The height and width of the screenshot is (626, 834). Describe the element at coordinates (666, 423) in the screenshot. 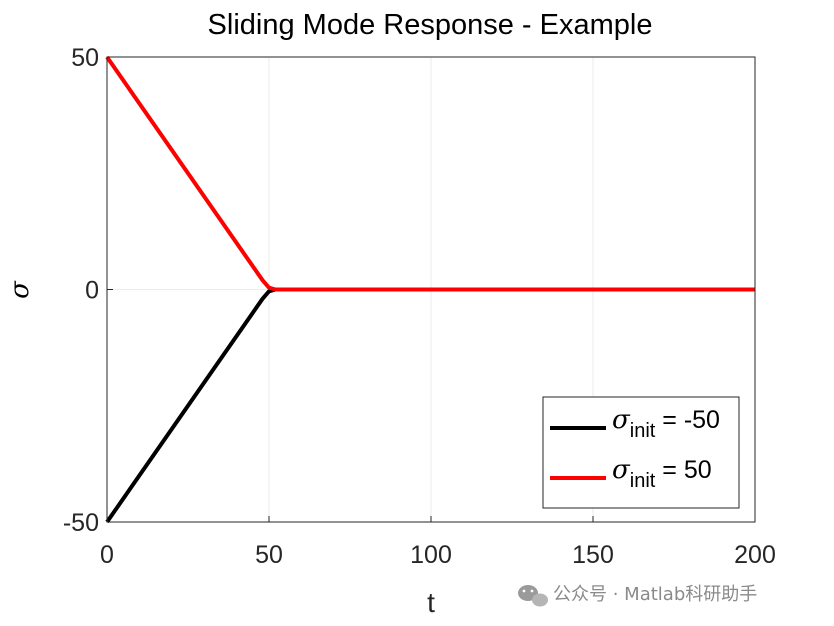

I see `legend-label-1: σinit = -50` at that location.